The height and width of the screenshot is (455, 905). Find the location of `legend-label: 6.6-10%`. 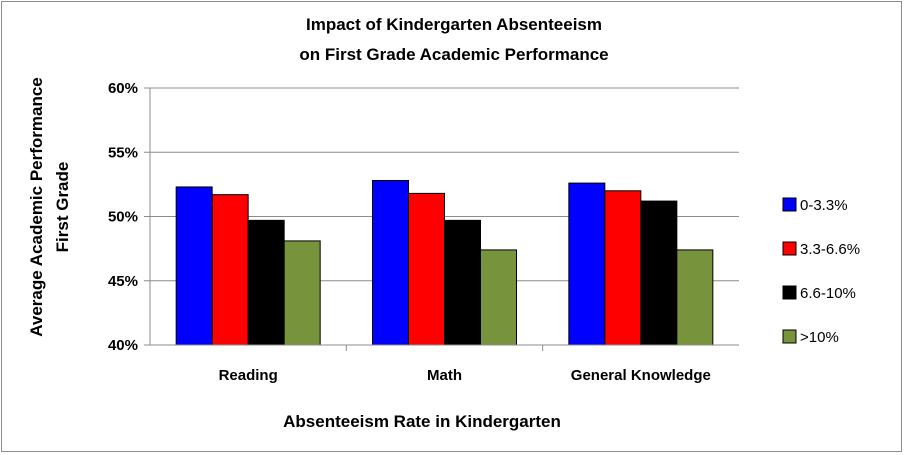

legend-label: 6.6-10% is located at coordinates (828, 293).